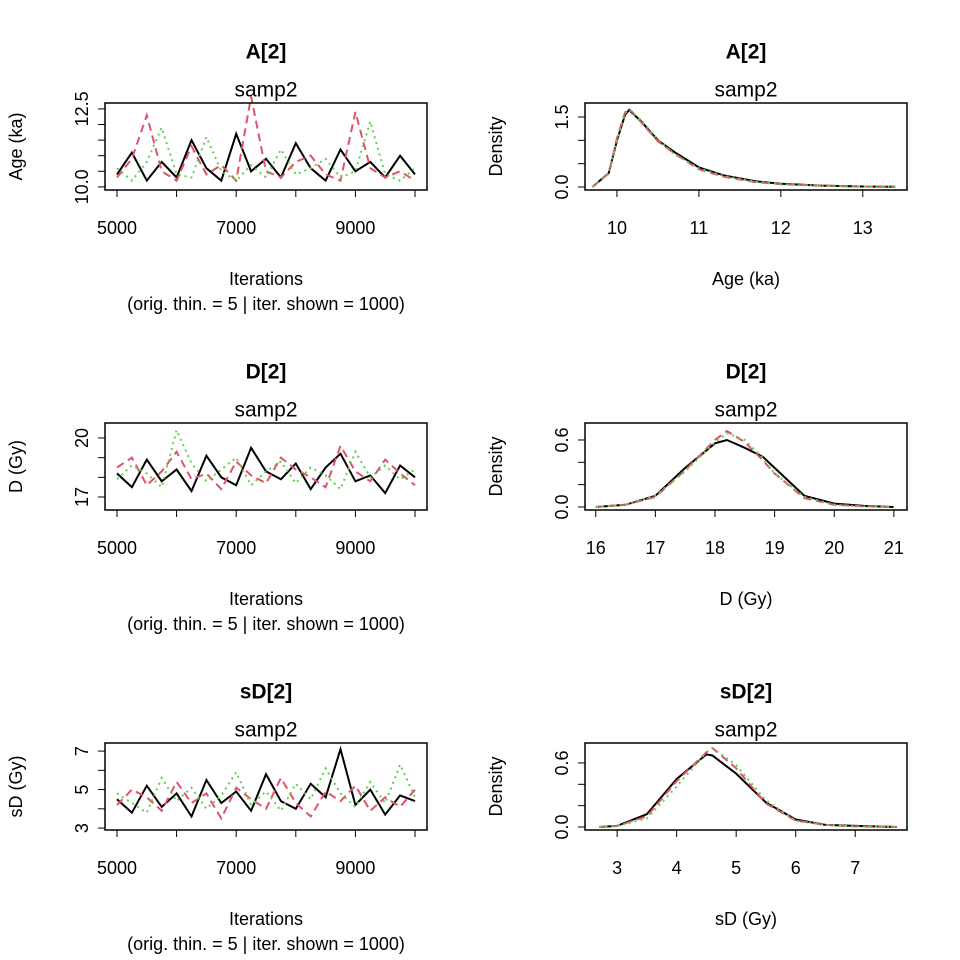  What do you see at coordinates (715, 548) in the screenshot?
I see `x-tick-label: 18` at bounding box center [715, 548].